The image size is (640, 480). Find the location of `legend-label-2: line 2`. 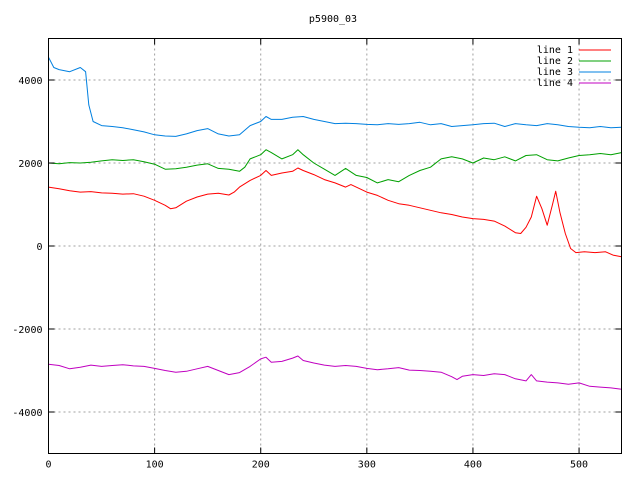

legend-label-2: line 2 is located at coordinates (555, 61).